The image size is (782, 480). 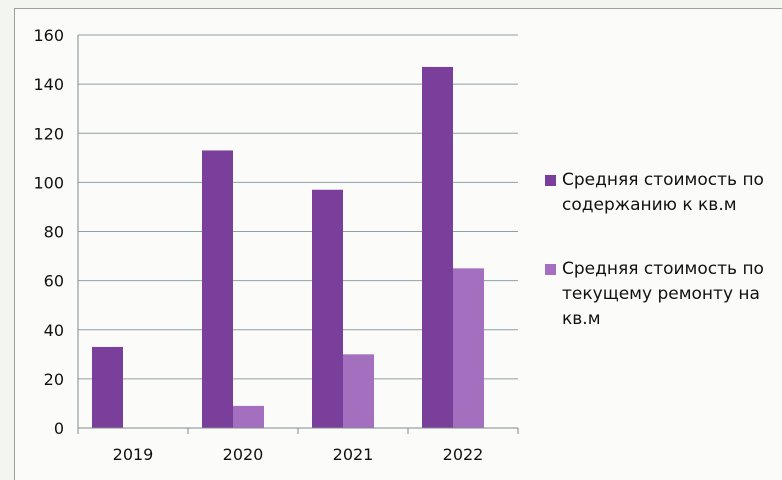 What do you see at coordinates (48, 84) in the screenshot?
I see `y-tick-label: 140` at bounding box center [48, 84].